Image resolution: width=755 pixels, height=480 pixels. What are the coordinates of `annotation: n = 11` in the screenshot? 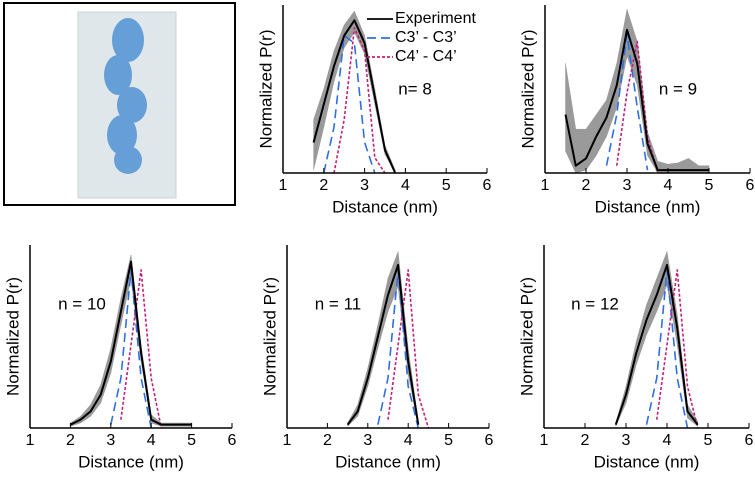 It's located at (338, 303).